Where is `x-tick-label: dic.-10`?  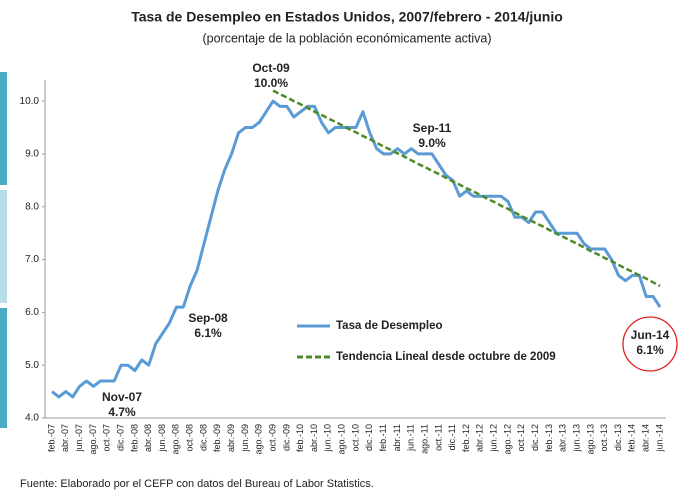
x-tick-label: dic.-10 is located at coordinates (369, 437).